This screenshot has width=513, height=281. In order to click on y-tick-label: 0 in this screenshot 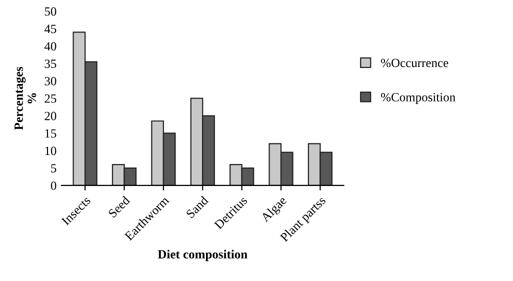, I will do `click(53, 185)`.